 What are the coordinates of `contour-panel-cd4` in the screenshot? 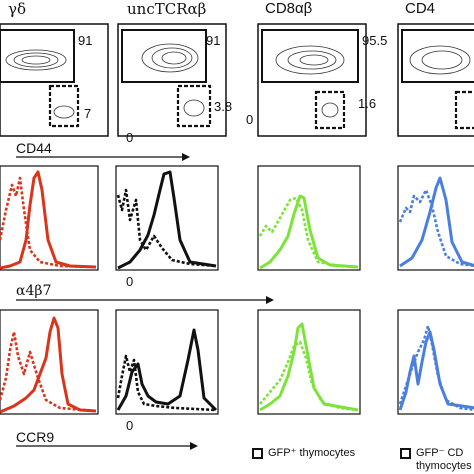 It's located at (435, 80).